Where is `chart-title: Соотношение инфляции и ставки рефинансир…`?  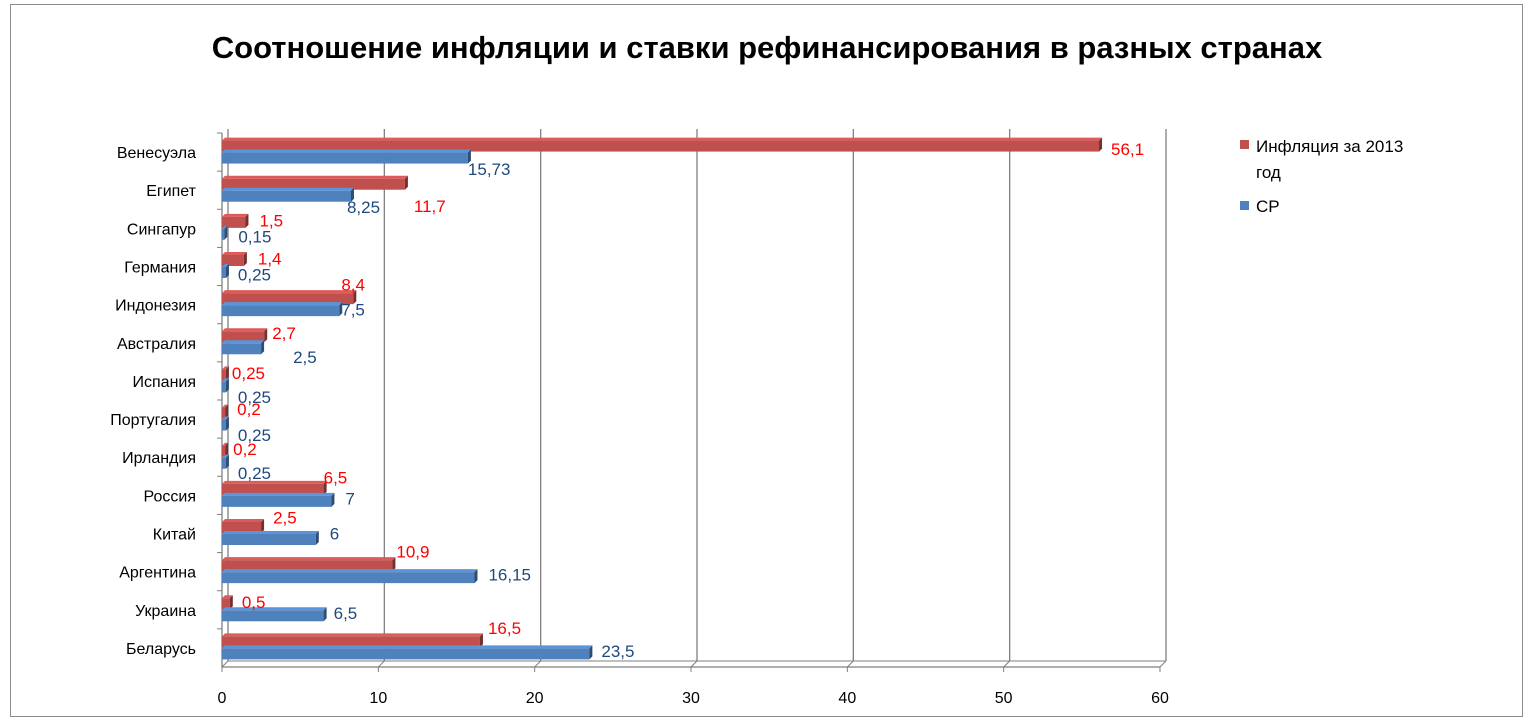
chart-title: Соотношение инфляции и ставки рефинансир… is located at coordinates (767, 47).